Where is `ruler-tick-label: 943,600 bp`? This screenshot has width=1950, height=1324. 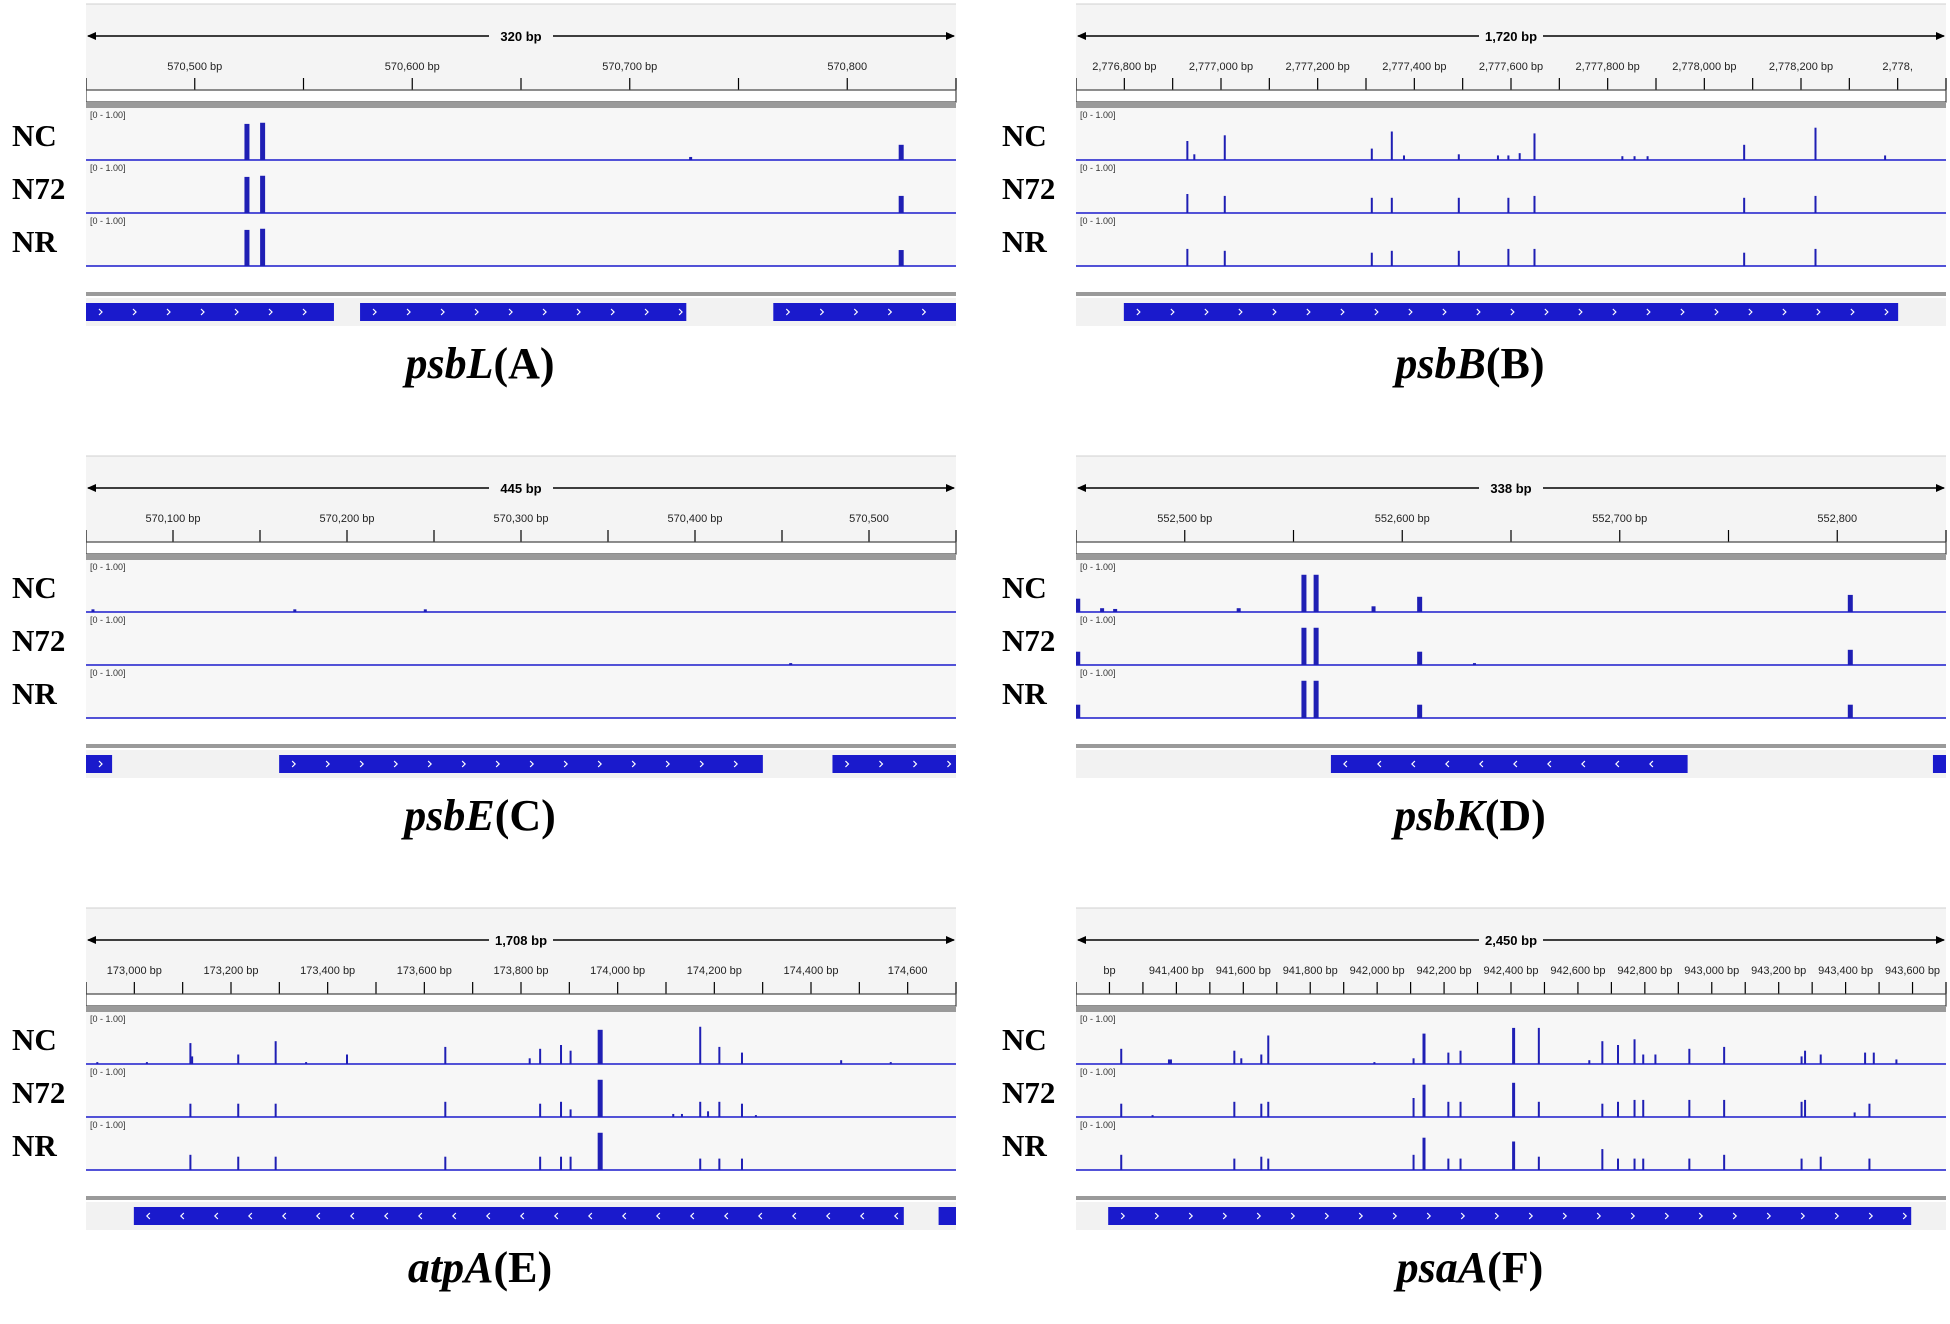
ruler-tick-label: 943,600 bp is located at coordinates (1912, 971).